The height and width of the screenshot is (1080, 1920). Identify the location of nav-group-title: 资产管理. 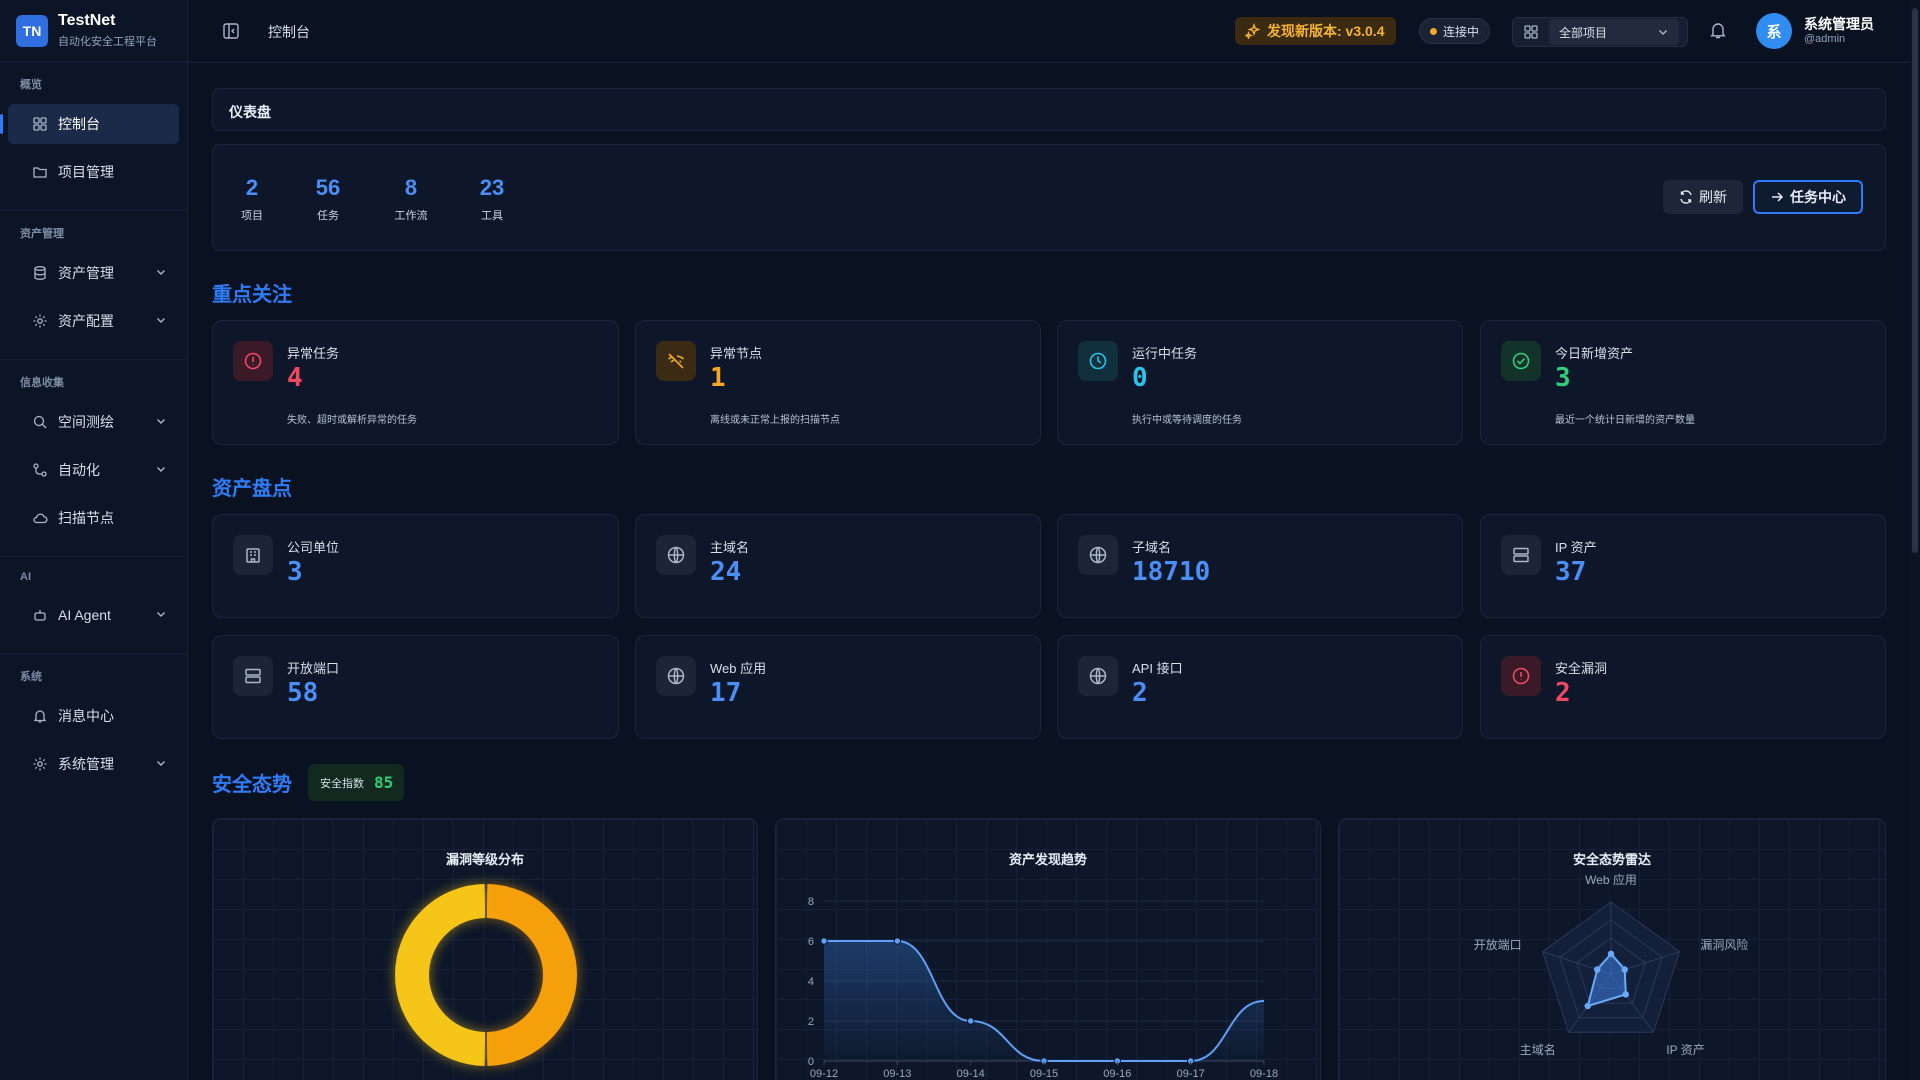
(42, 234).